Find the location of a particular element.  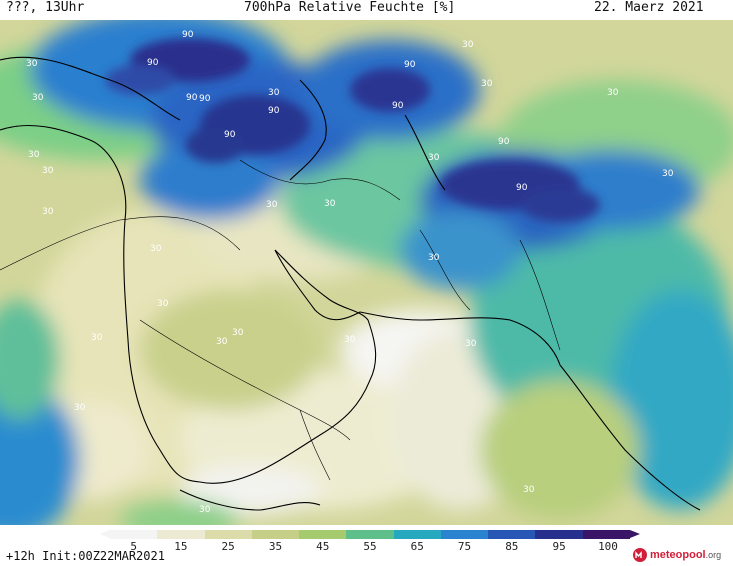

legend-tick-label: 100 is located at coordinates (608, 546).